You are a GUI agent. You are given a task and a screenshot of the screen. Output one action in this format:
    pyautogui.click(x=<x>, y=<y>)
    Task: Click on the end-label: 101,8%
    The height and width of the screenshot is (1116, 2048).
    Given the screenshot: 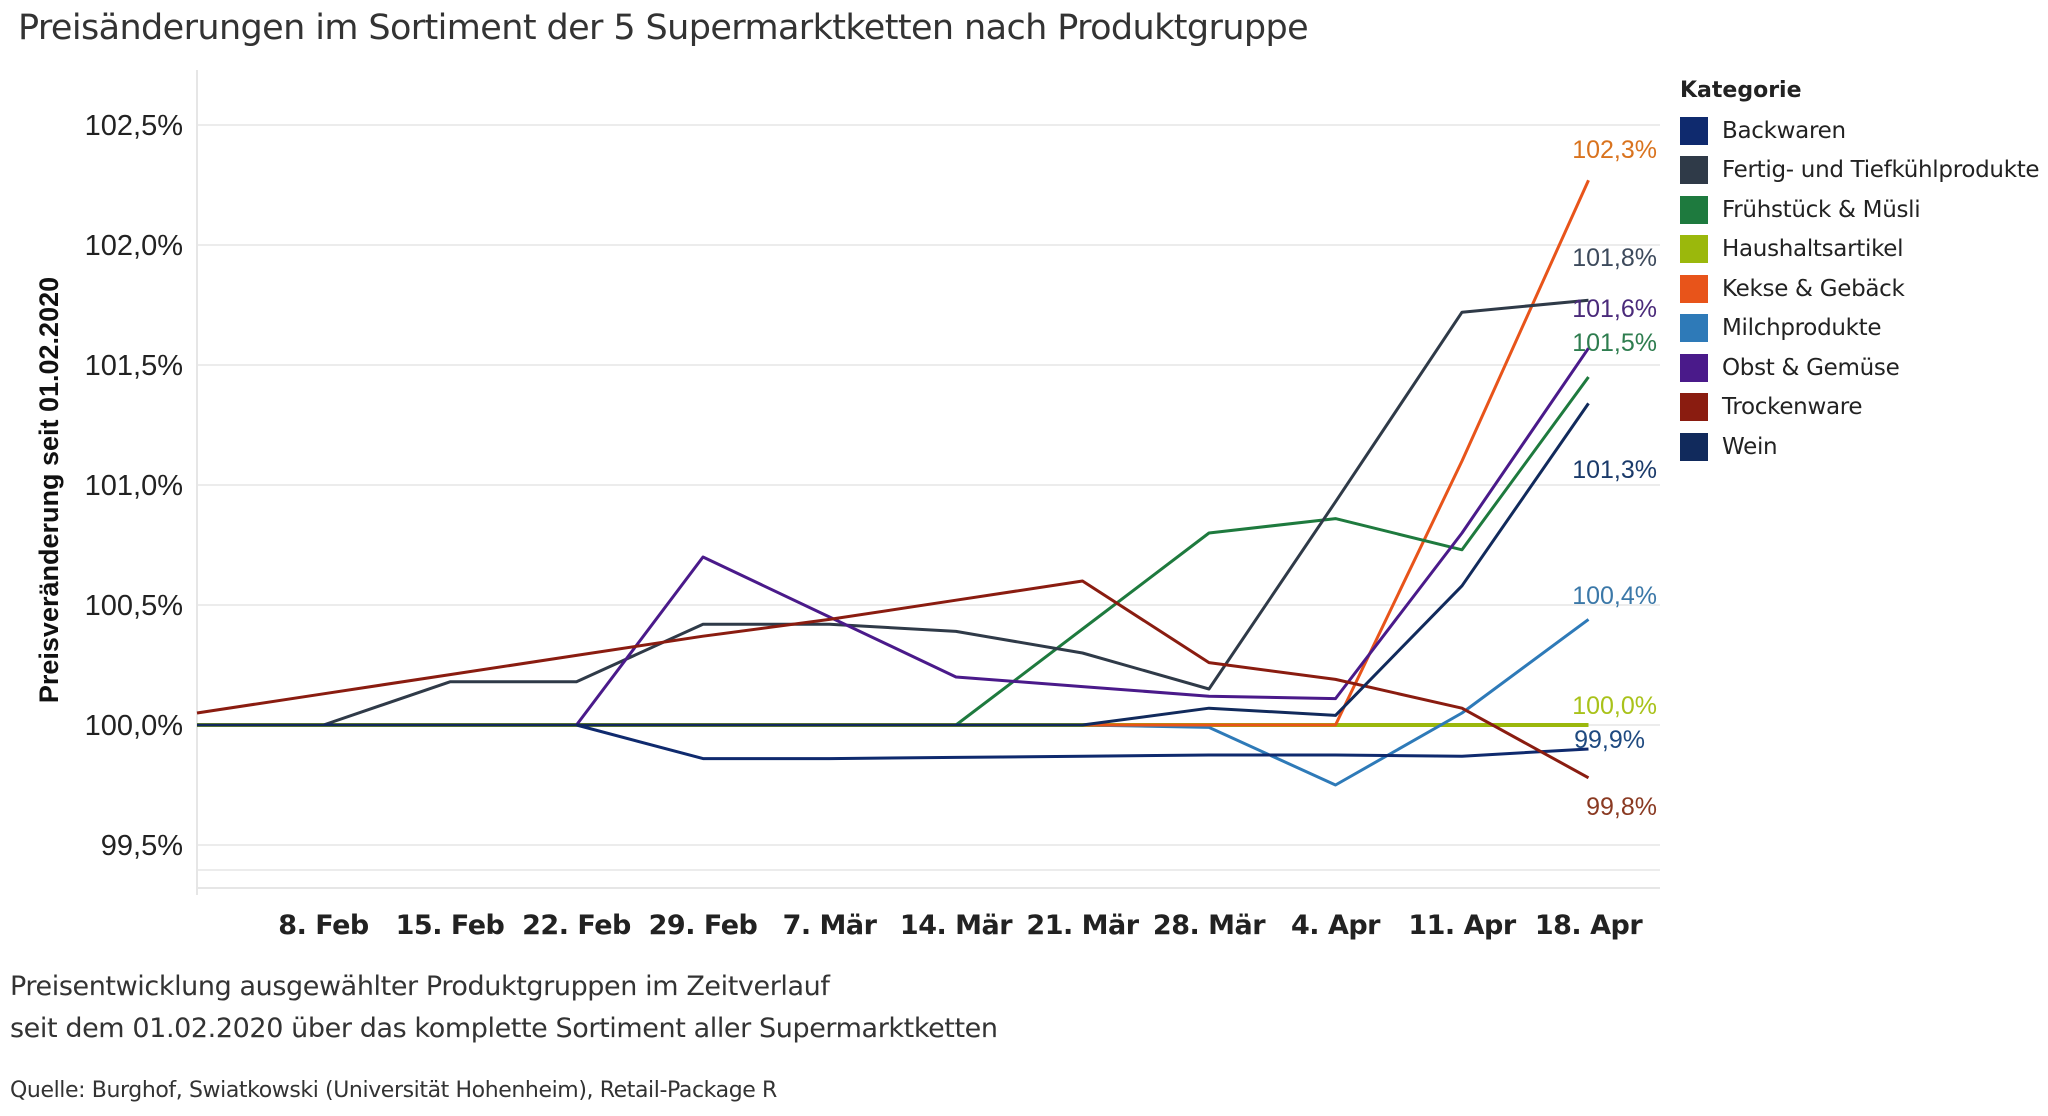 What is the action you would take?
    pyautogui.click(x=1614, y=258)
    